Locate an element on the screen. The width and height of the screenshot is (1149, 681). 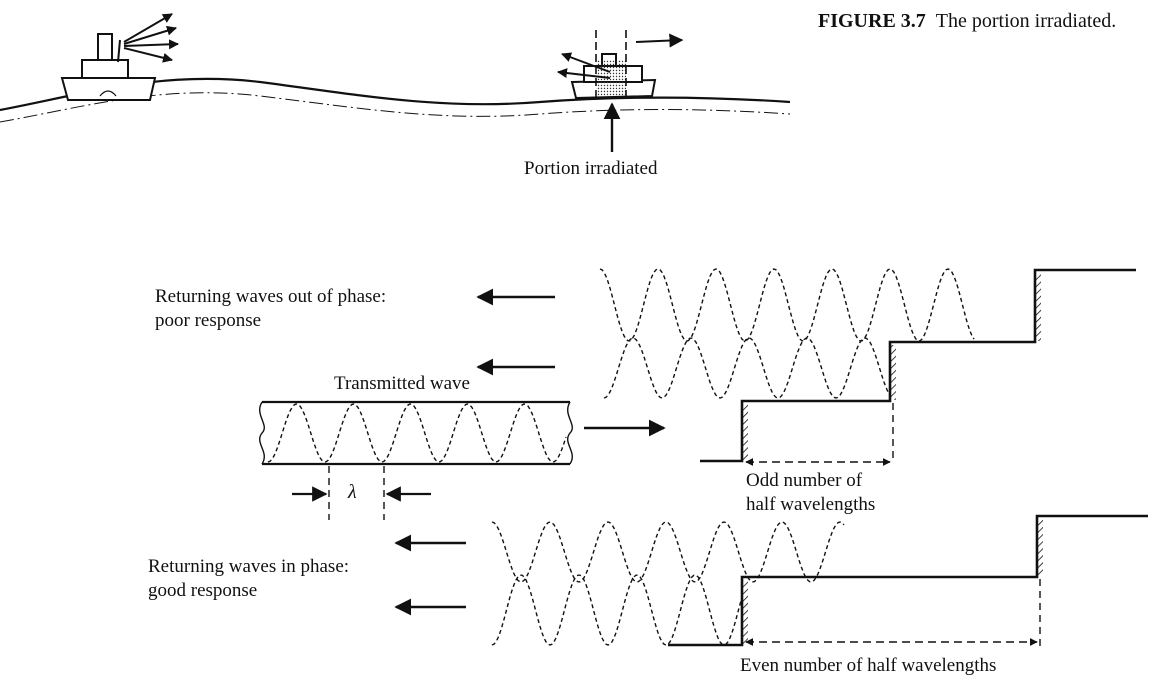
odd-half-wavelengths-line2: half wavelengths is located at coordinates (811, 504).